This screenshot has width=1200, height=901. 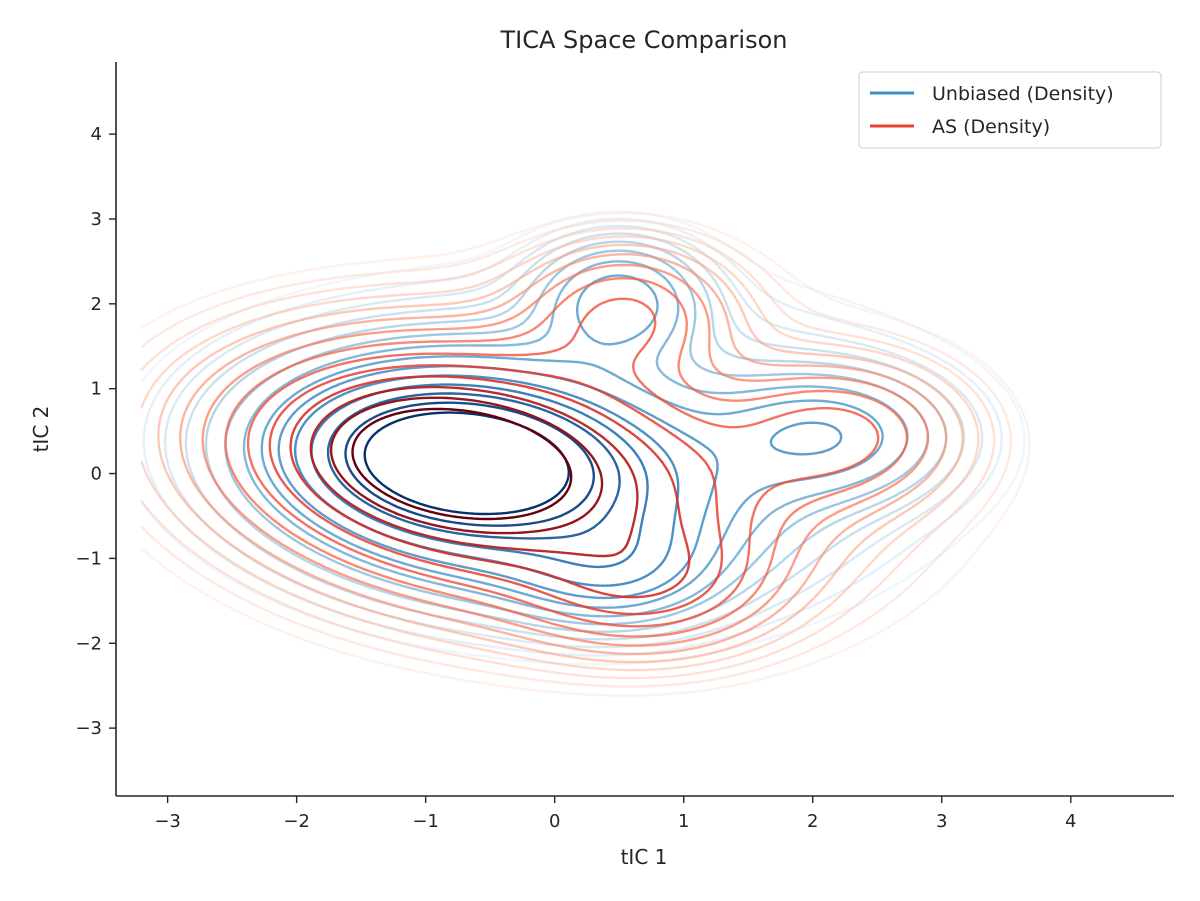 What do you see at coordinates (683, 821) in the screenshot?
I see `x-tick-label: 1` at bounding box center [683, 821].